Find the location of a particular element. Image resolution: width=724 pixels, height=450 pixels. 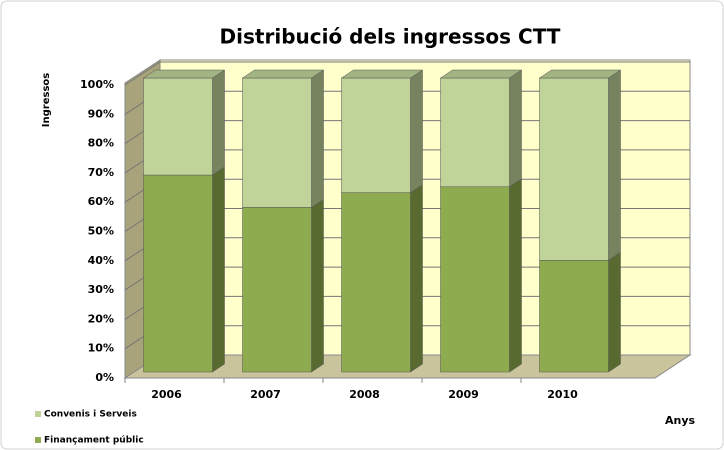

x-tick-label: 2008 is located at coordinates (364, 394).